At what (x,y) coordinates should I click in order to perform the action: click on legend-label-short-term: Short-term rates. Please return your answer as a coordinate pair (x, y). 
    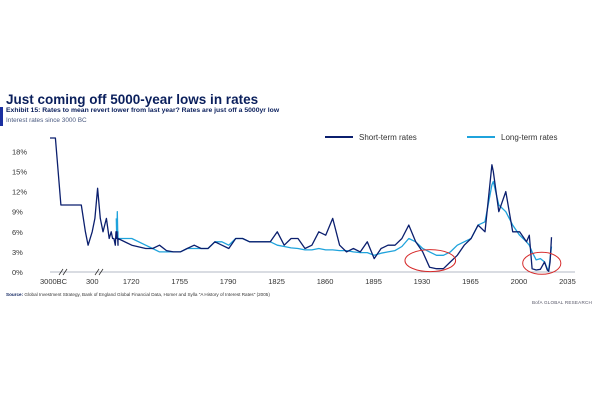
    Looking at the image, I should click on (388, 137).